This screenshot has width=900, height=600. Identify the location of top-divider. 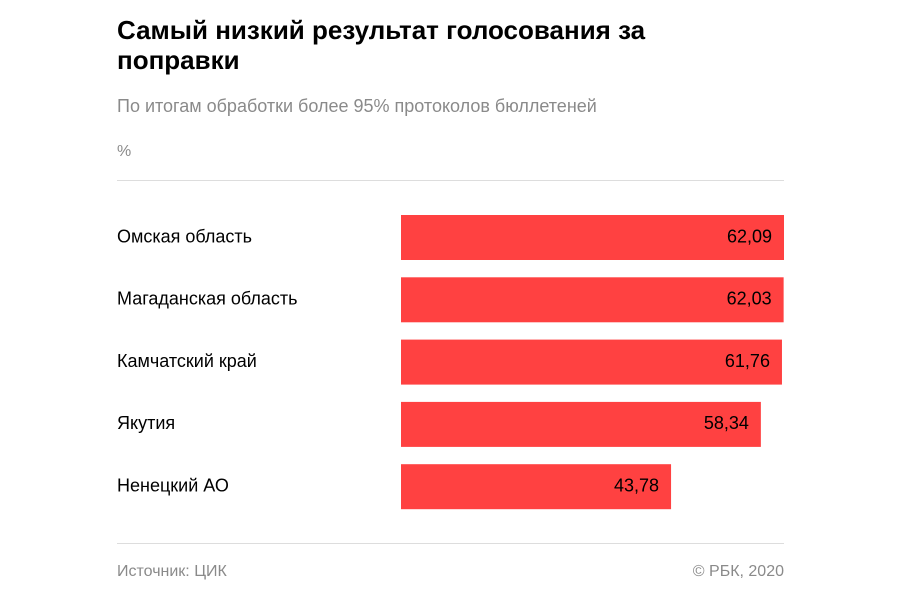
(450, 180).